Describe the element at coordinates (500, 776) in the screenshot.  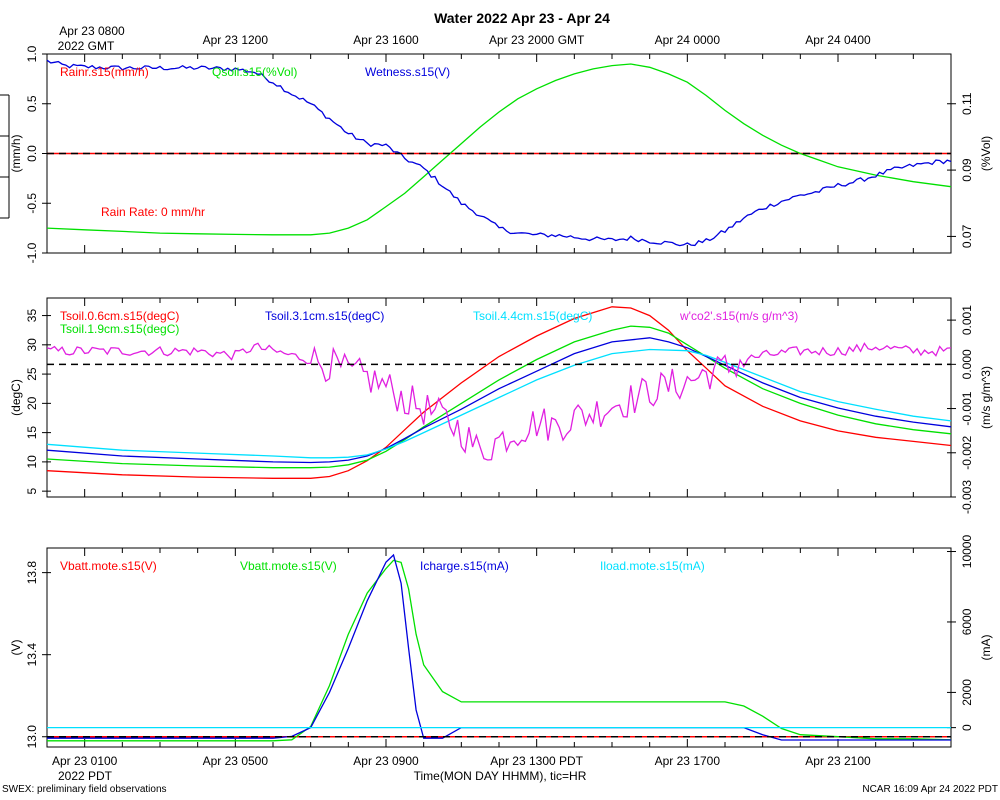
I see `x-axis-label: Time(MON DAY HHMM), tic=HR` at that location.